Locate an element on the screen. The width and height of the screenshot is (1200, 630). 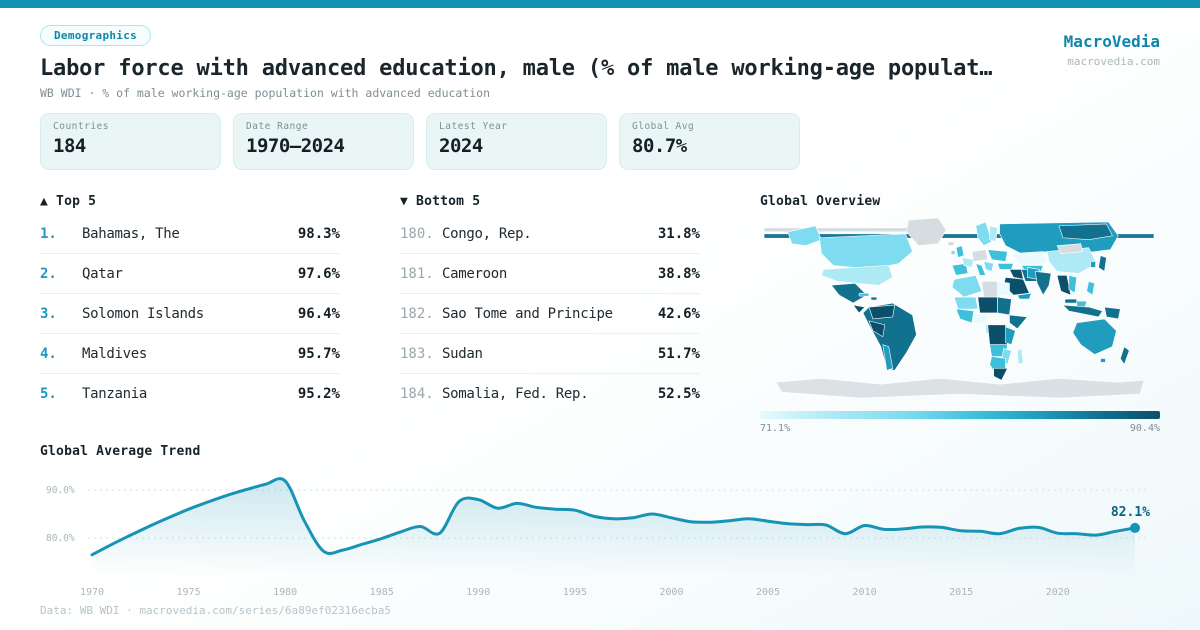
map-regions is located at coordinates (960, 308).